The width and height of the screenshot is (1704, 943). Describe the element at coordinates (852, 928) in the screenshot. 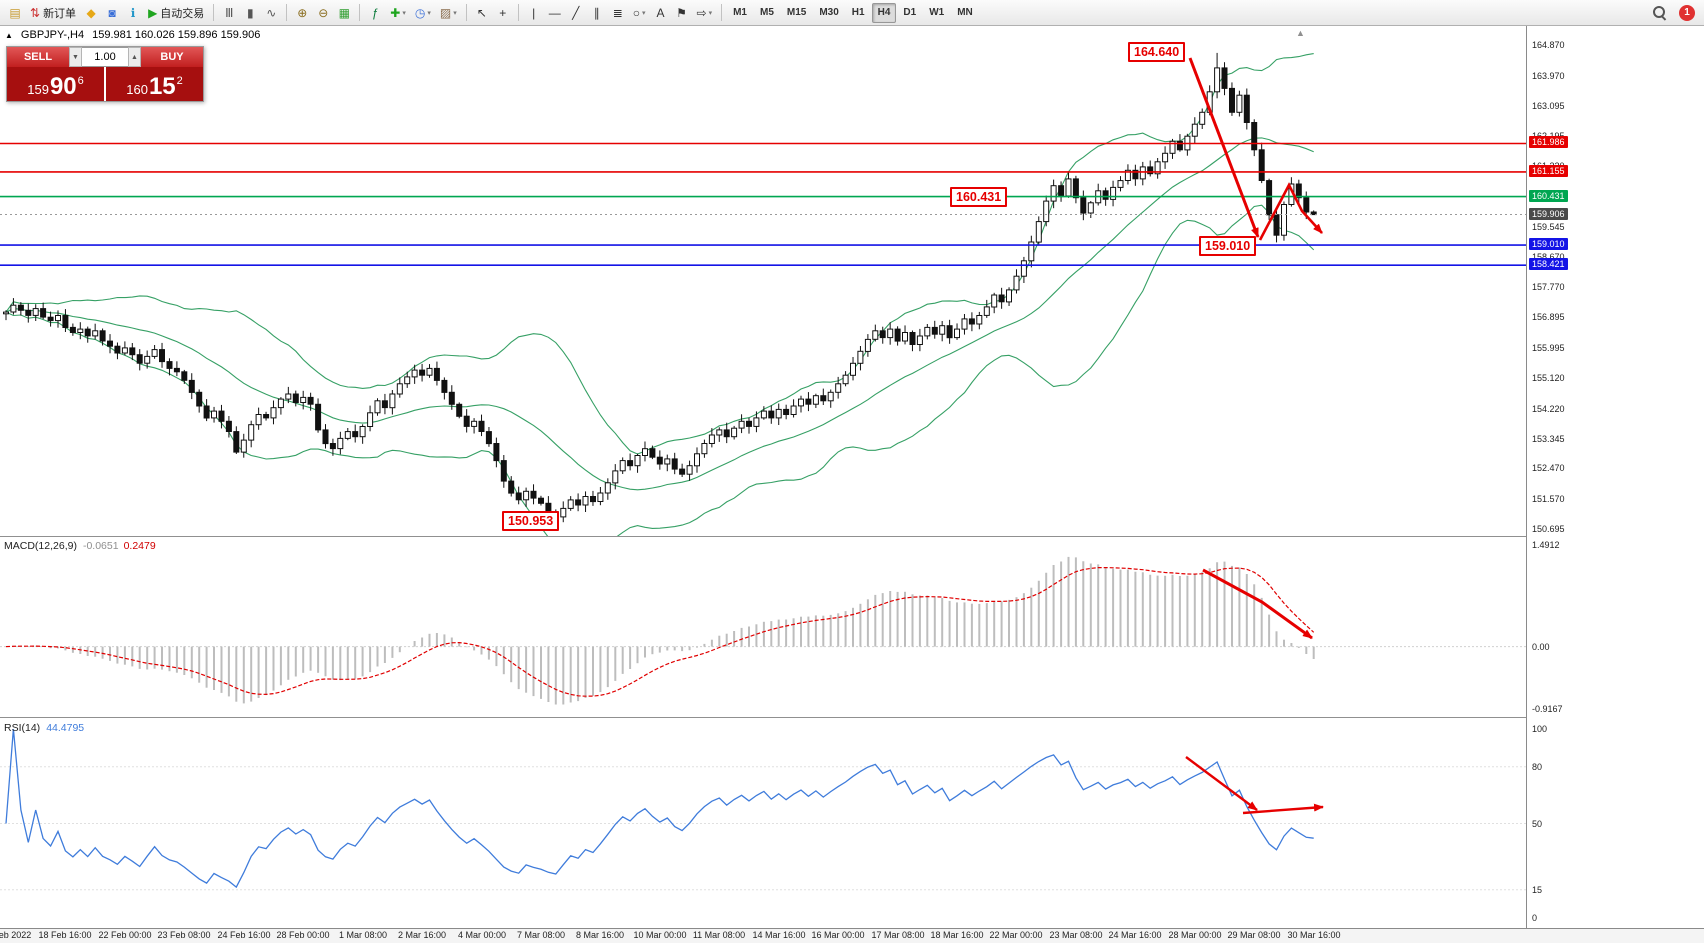

I see `time-axis-separator` at that location.